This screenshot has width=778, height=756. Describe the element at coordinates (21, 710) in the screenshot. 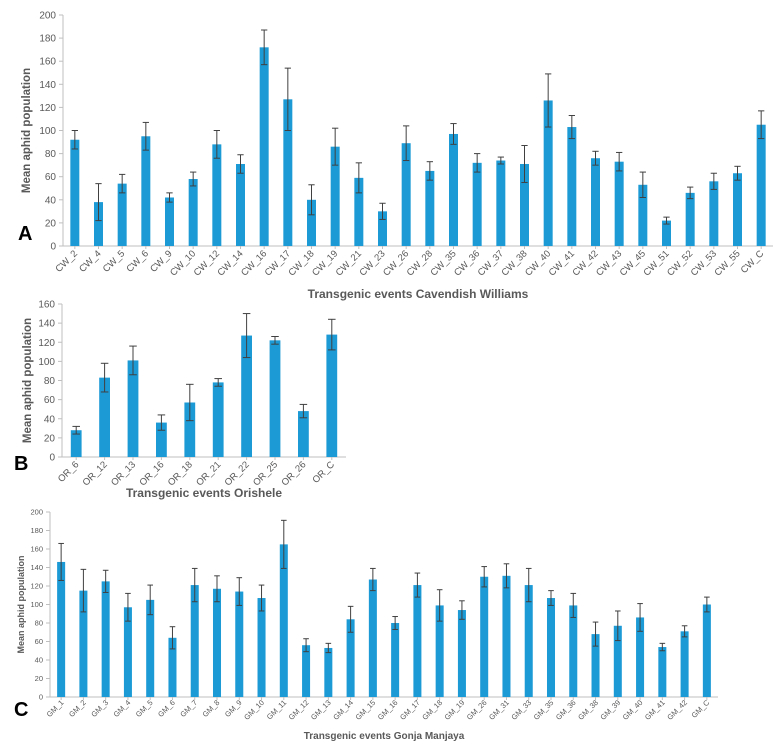

I see `panel-letter: C` at that location.